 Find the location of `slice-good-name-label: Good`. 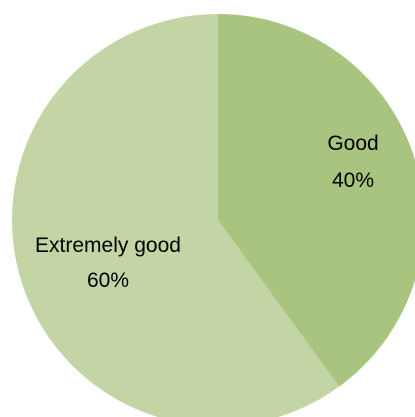

slice-good-name-label: Good is located at coordinates (352, 143).